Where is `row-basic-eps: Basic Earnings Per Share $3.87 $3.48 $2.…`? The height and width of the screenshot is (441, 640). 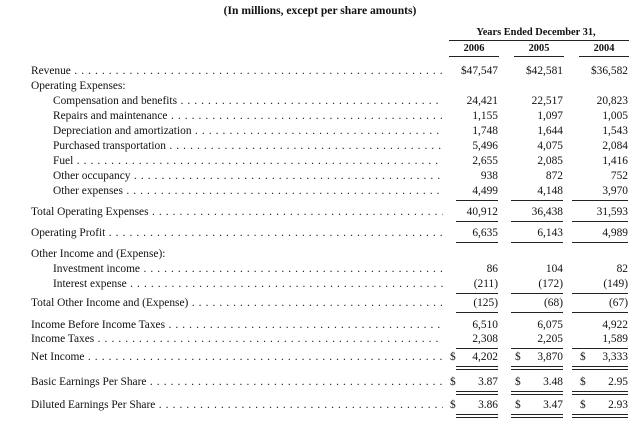
row-basic-eps: Basic Earnings Per Share $3.87 $3.48 $2.… is located at coordinates (320, 382).